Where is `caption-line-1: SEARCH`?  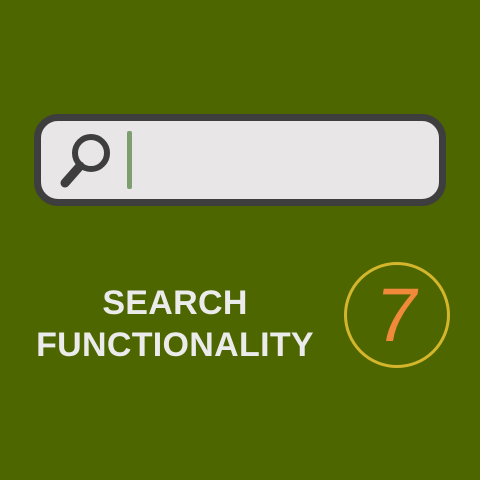
caption-line-1: SEARCH is located at coordinates (175, 303).